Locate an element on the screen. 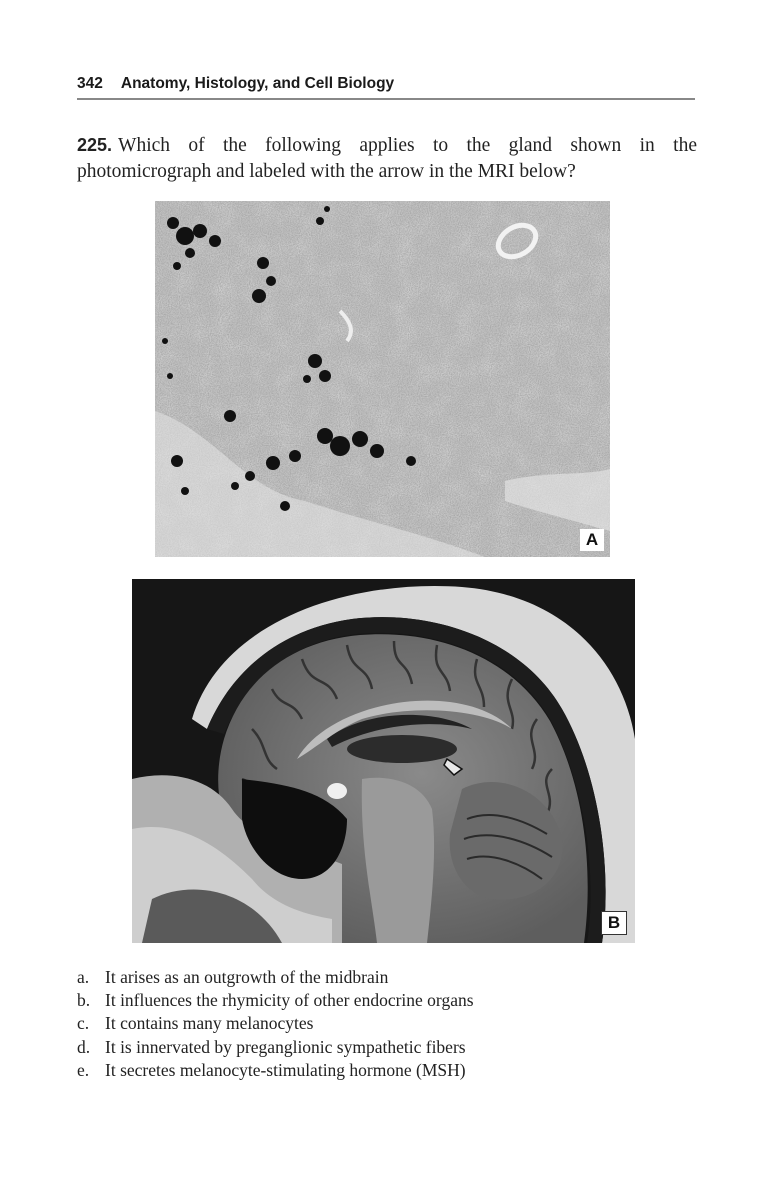 The width and height of the screenshot is (771, 1202). figure-a-label: A is located at coordinates (592, 540).